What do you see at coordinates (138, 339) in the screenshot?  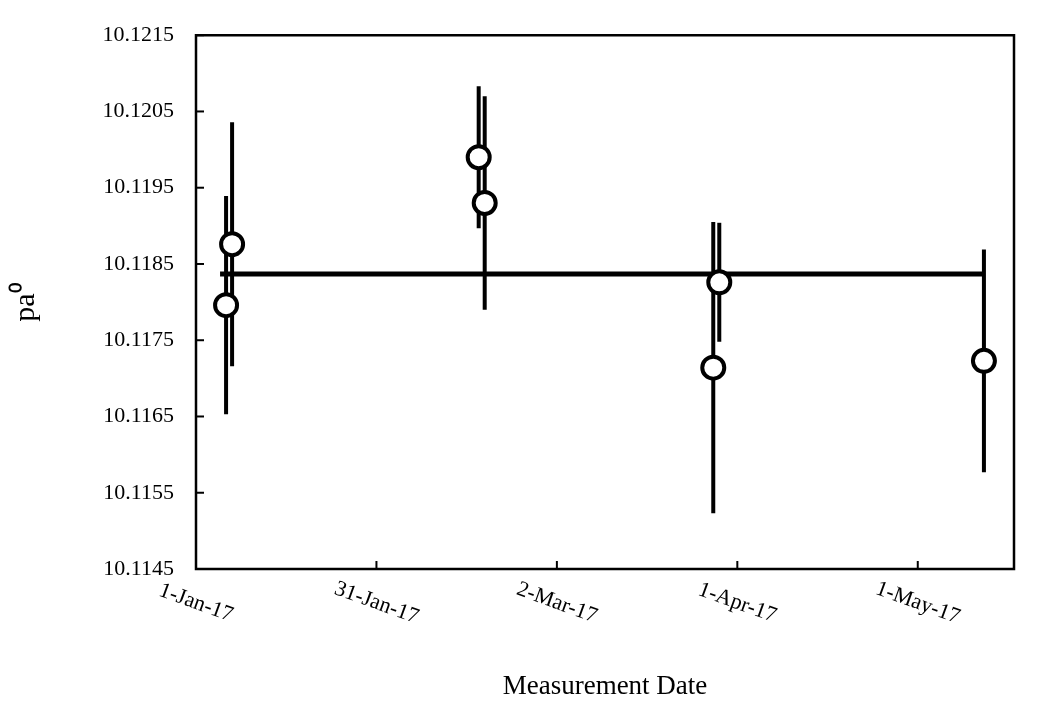 I see `y-tick-label: 10.1175` at bounding box center [138, 339].